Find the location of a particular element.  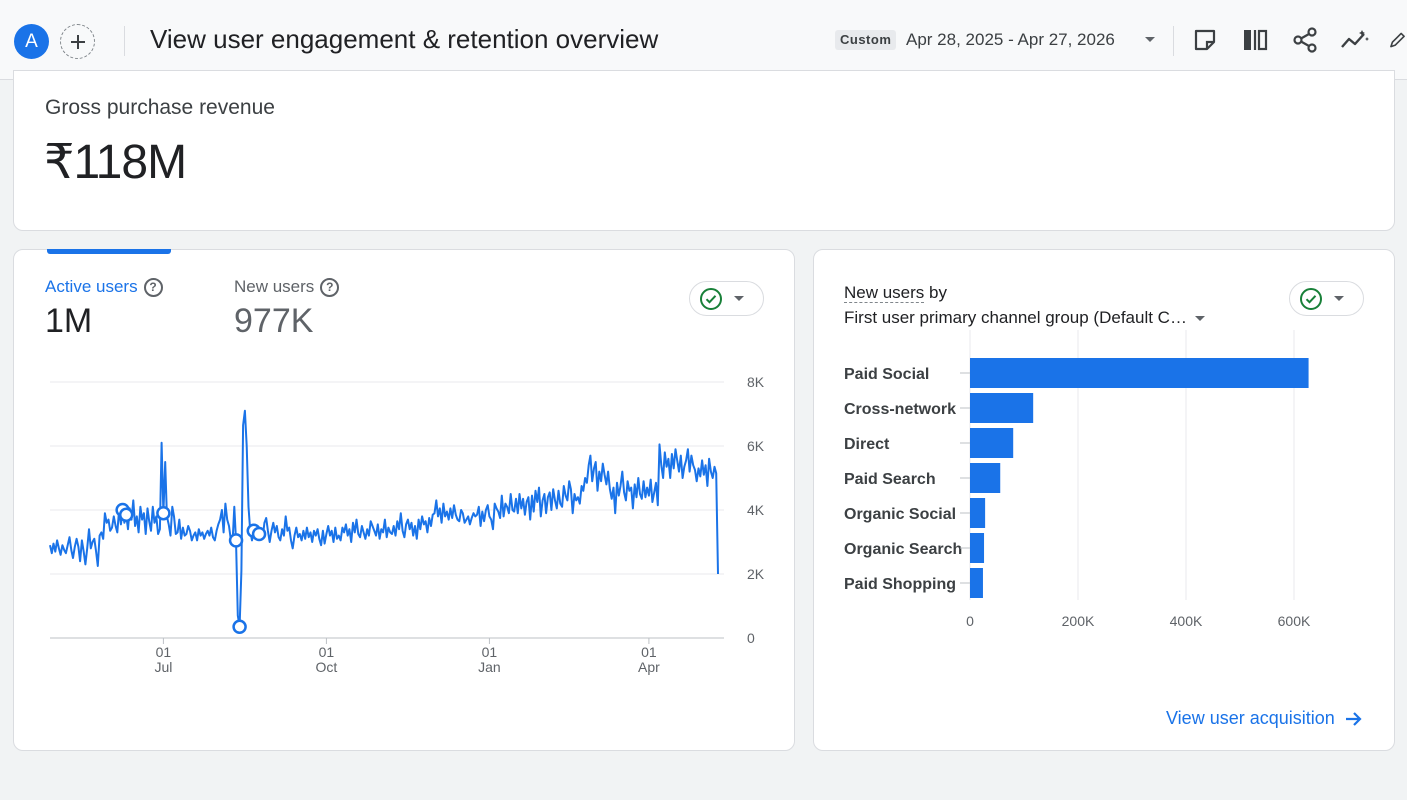

x-tick-month-label: Jan is located at coordinates (489, 667).